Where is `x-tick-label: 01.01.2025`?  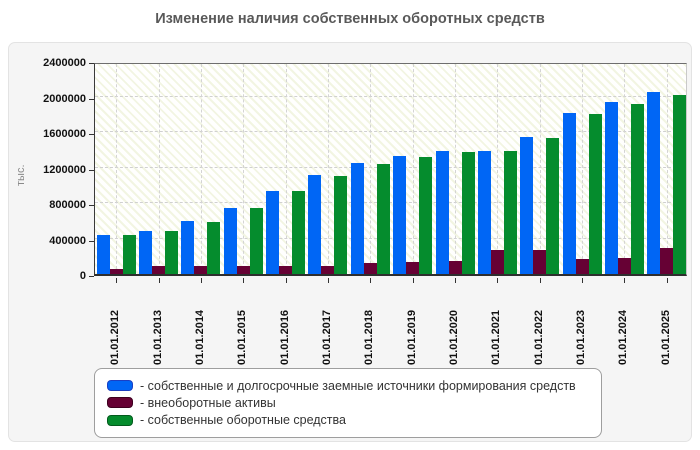
x-tick-label: 01.01.2025 is located at coordinates (665, 337).